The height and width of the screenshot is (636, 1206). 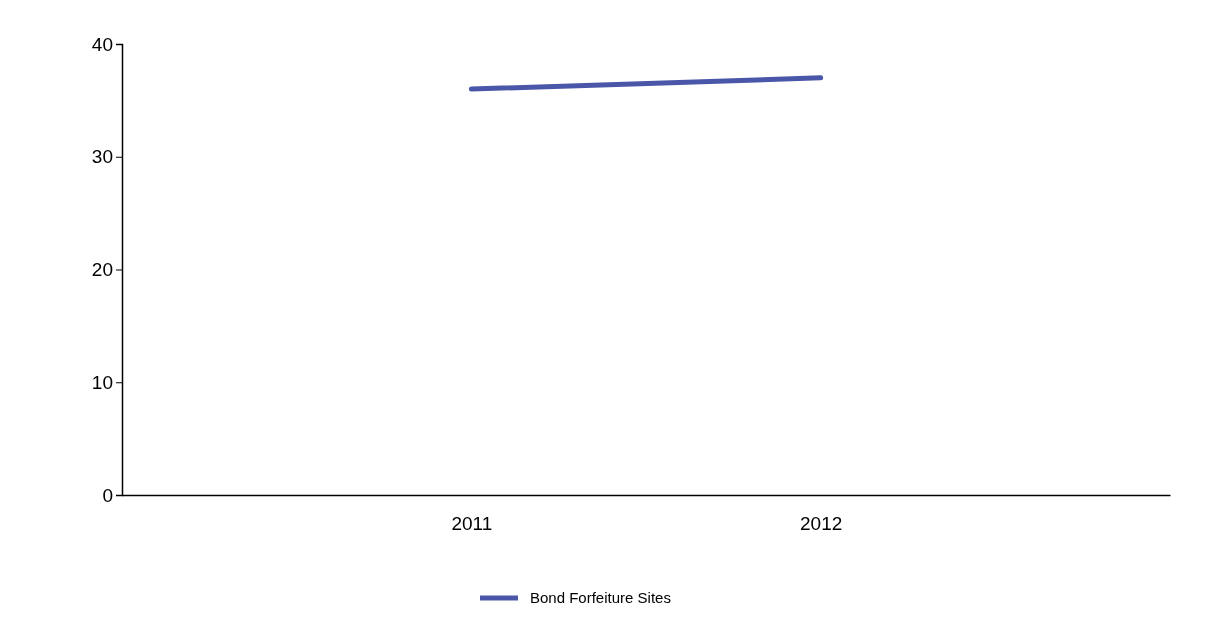 What do you see at coordinates (102, 44) in the screenshot?
I see `y-tick-label: 40` at bounding box center [102, 44].